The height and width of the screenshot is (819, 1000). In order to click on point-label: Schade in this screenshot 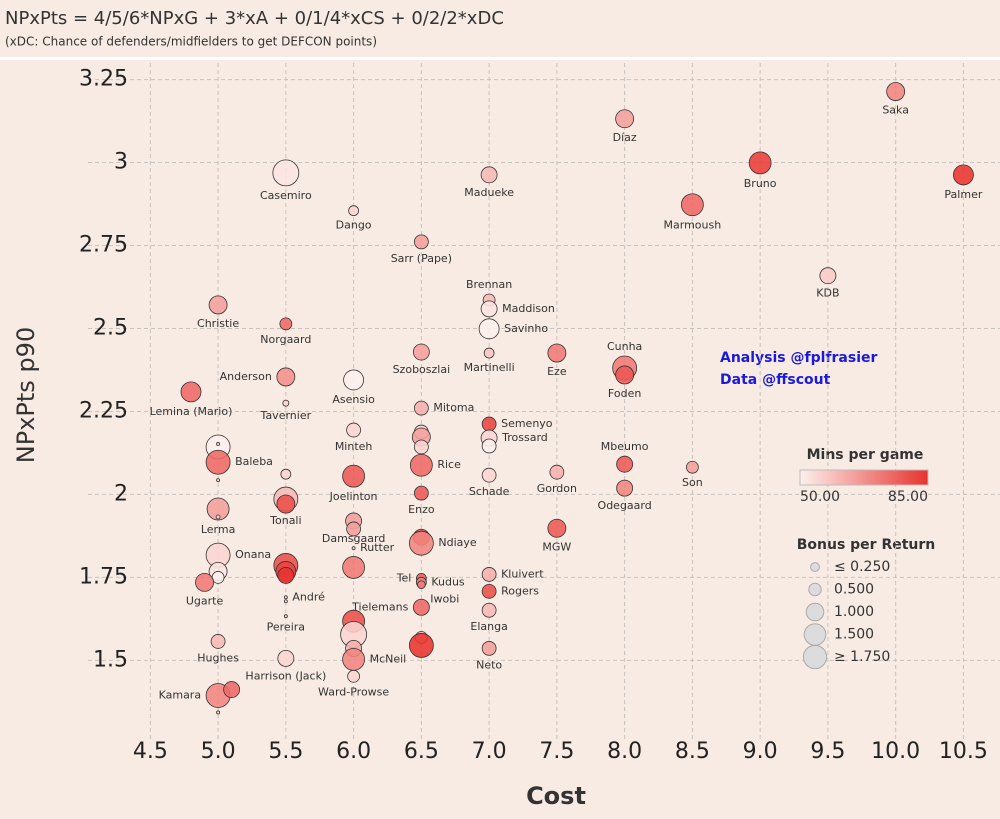, I will do `click(489, 491)`.